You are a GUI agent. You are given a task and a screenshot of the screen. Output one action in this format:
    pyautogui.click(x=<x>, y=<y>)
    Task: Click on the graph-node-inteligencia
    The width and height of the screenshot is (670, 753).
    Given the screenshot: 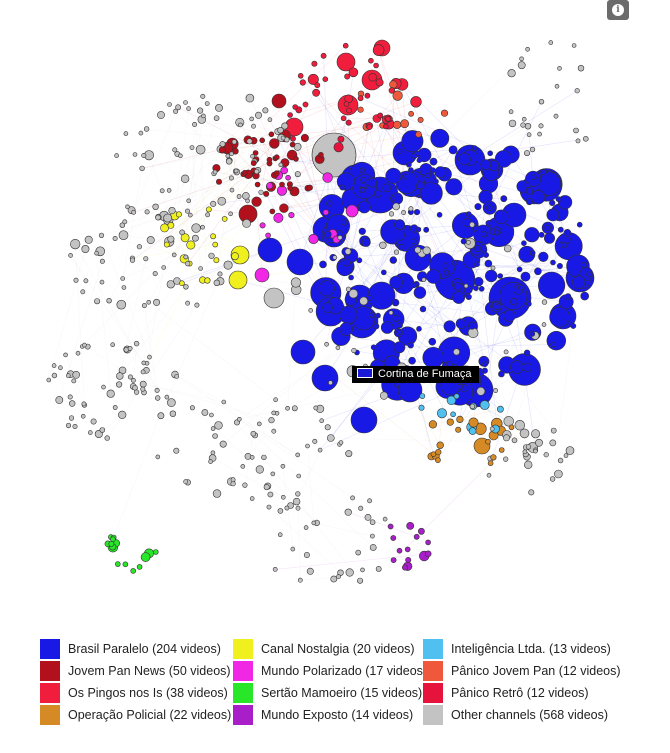 What is the action you would take?
    pyautogui.click(x=422, y=396)
    